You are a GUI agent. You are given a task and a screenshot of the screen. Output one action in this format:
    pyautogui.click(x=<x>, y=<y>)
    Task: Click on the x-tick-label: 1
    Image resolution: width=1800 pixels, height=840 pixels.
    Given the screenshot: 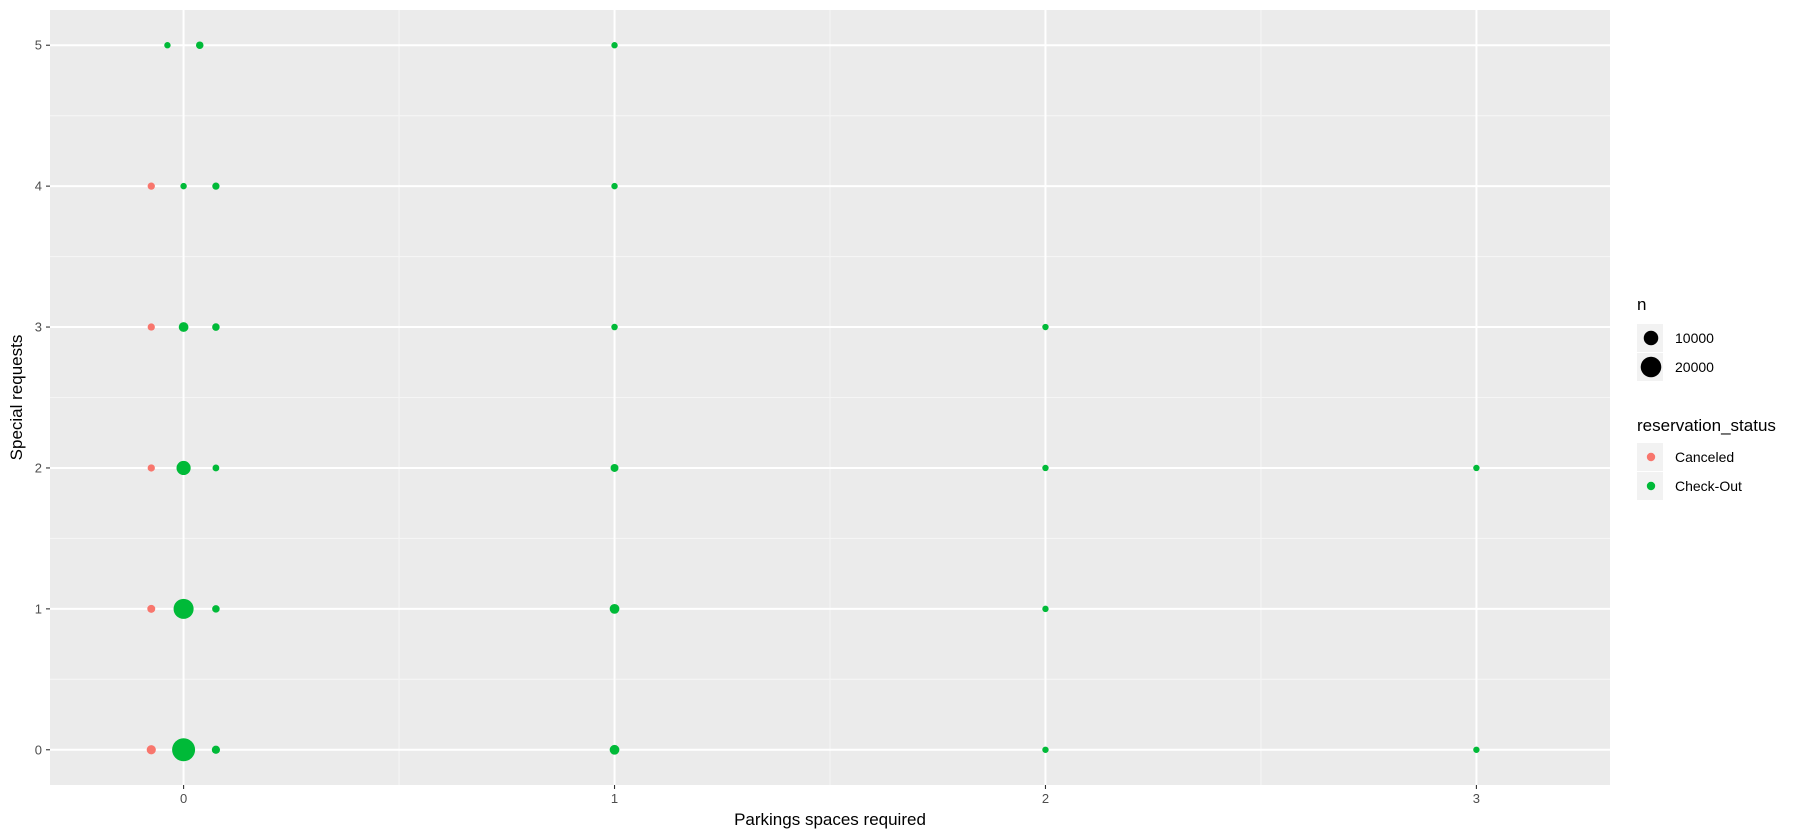 What is the action you would take?
    pyautogui.click(x=614, y=798)
    